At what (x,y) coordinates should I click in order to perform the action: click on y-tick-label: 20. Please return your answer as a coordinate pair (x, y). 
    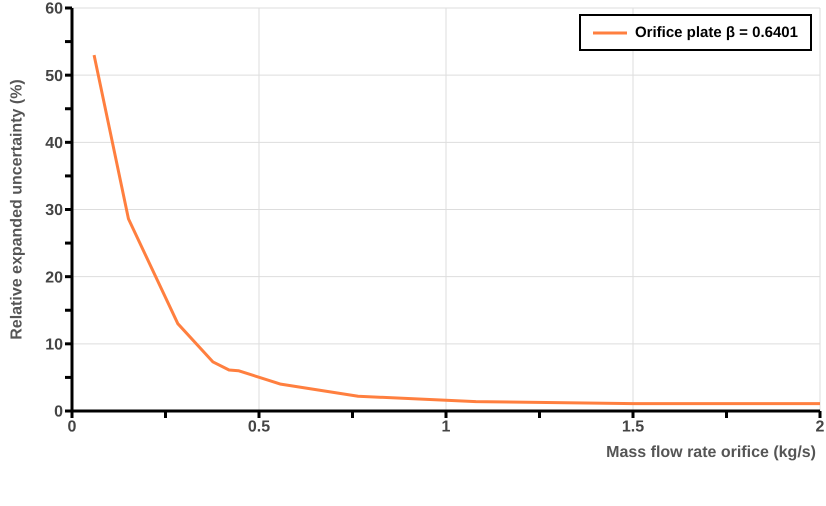
    Looking at the image, I should click on (54, 277).